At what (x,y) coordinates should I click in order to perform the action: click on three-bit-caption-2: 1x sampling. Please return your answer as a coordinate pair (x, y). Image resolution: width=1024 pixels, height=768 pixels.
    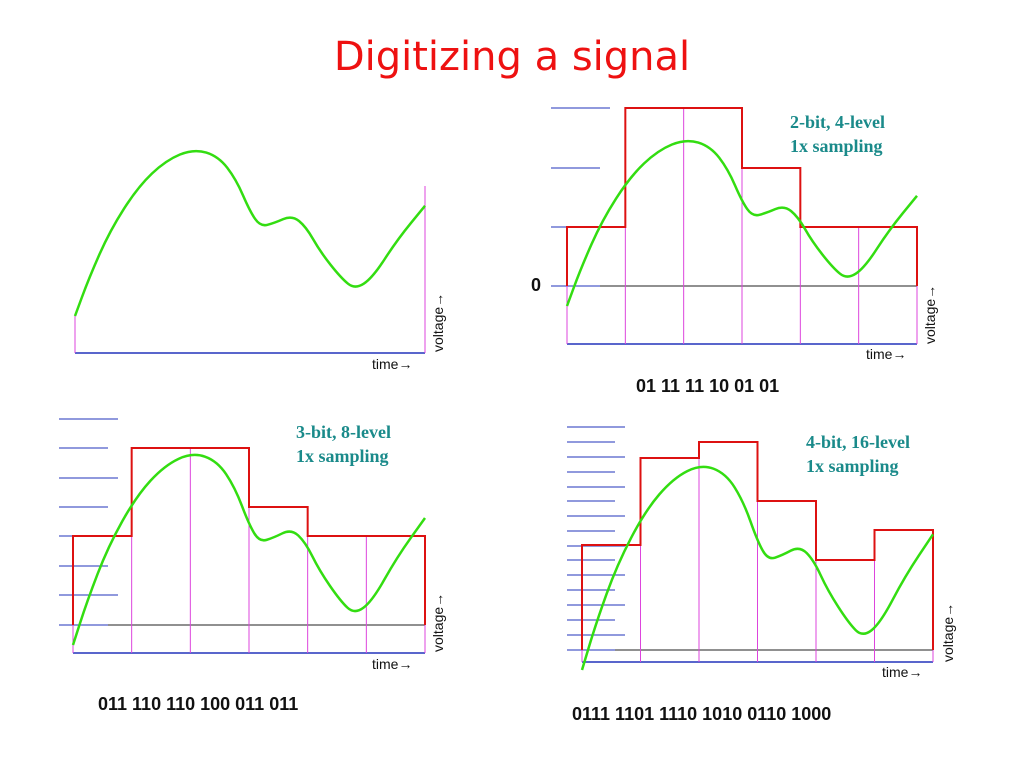
    Looking at the image, I should click on (342, 456).